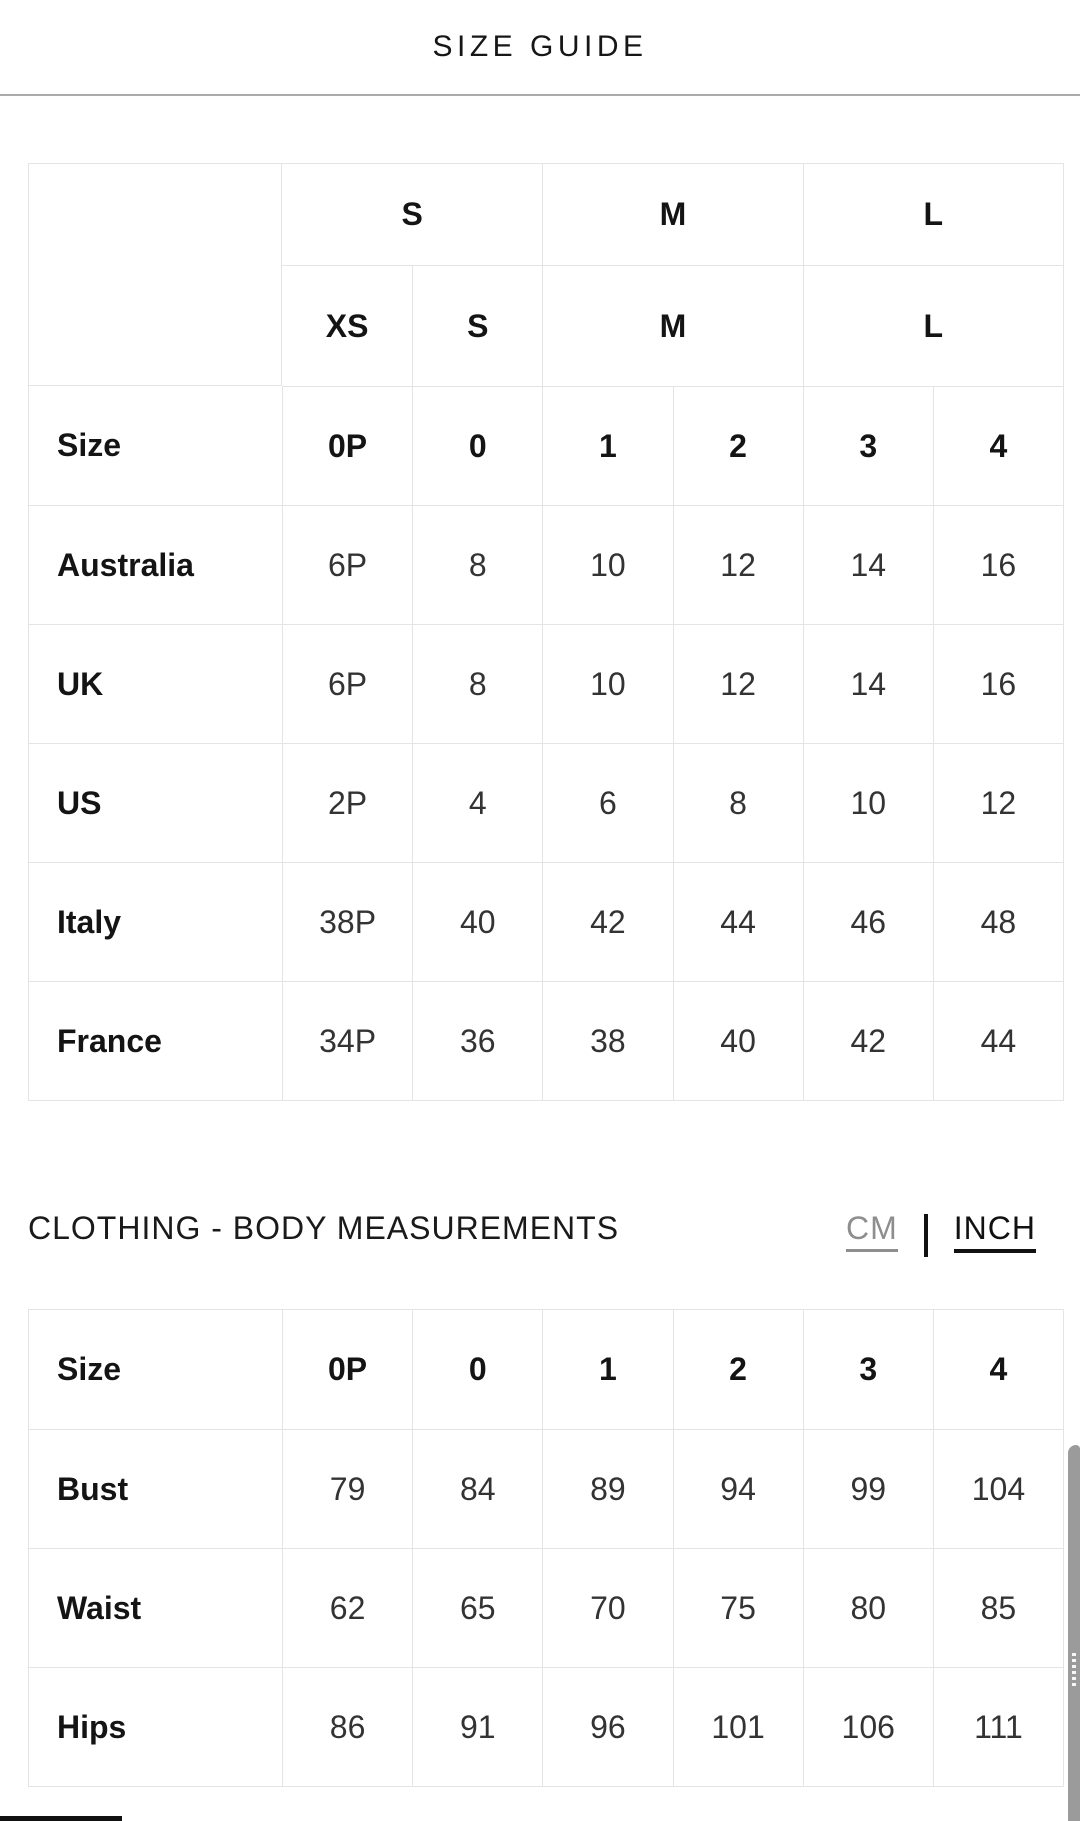 This screenshot has width=1080, height=1821. I want to click on table-cell: 38, so click(607, 1040).